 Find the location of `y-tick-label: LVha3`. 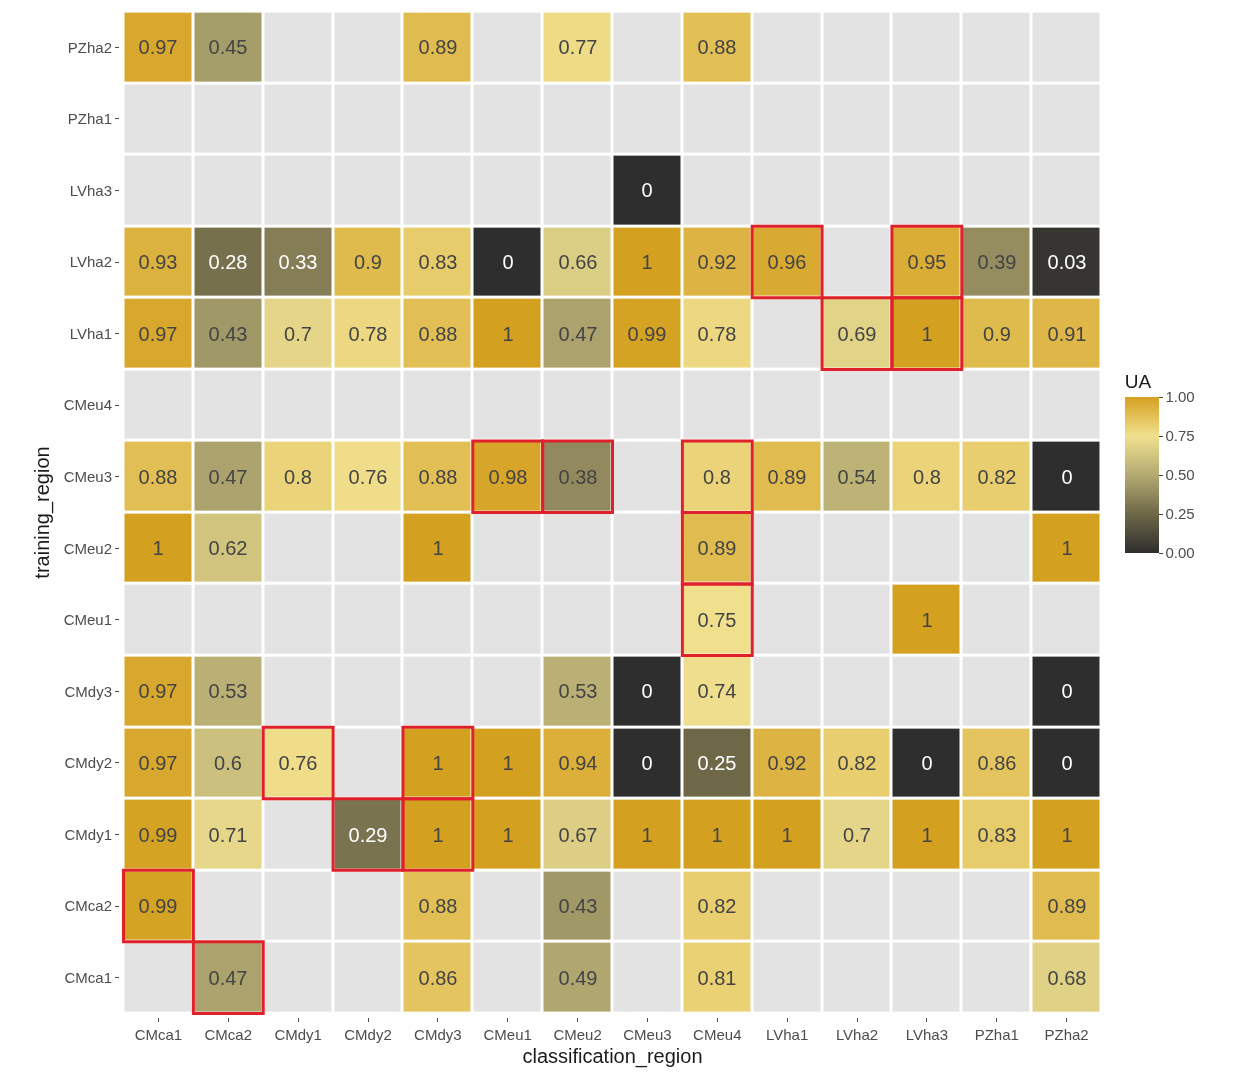

y-tick-label: LVha3 is located at coordinates (90, 190).